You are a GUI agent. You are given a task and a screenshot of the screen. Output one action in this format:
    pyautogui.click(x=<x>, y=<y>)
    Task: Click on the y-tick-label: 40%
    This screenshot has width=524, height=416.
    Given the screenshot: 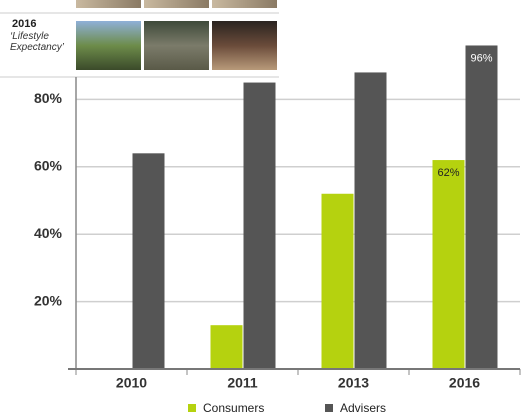 What is the action you would take?
    pyautogui.click(x=48, y=233)
    